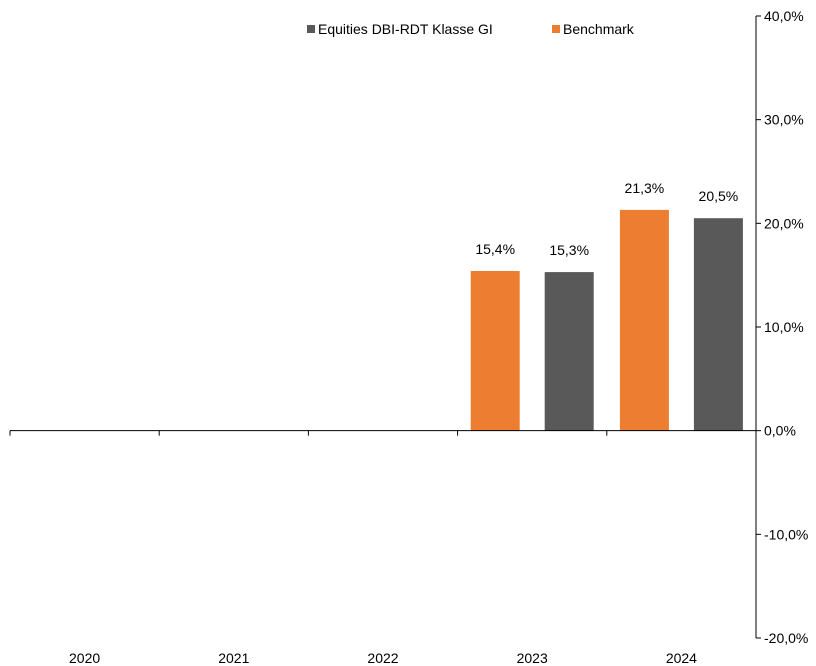 The height and width of the screenshot is (666, 816). I want to click on y-tick-label: 10,0%, so click(784, 327).